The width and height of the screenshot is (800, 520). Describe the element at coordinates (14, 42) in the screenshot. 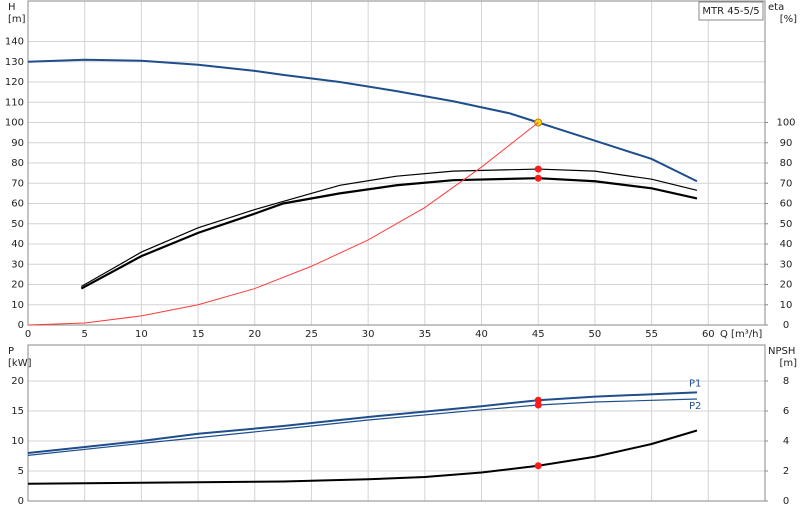

I see `y-tick-label: 140` at that location.